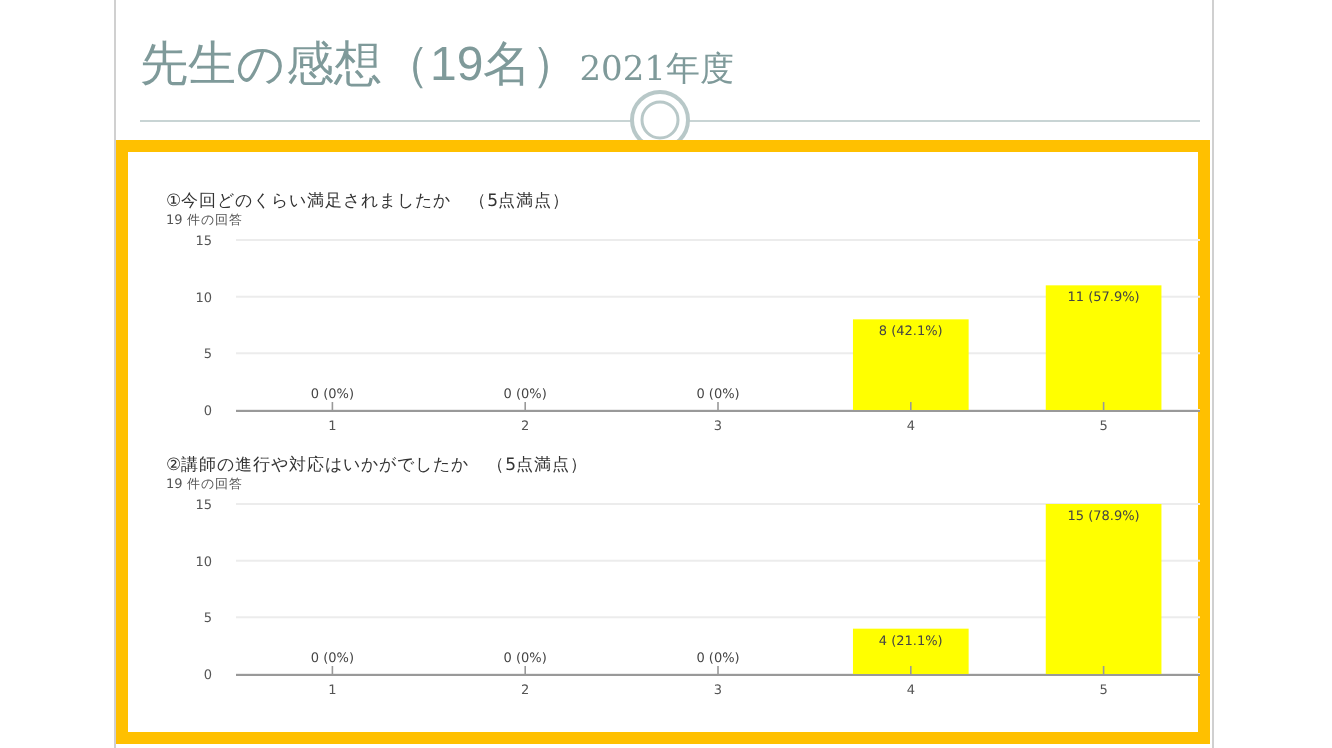  I want to click on text: 2021年度, so click(656, 70).